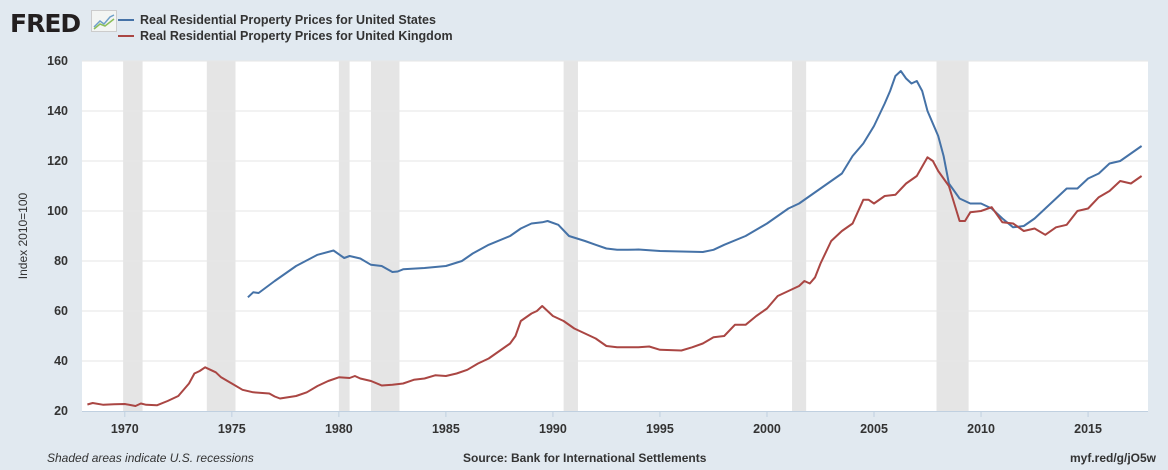 This screenshot has height=470, width=1168. What do you see at coordinates (1088, 429) in the screenshot?
I see `x-tick-label: 2015` at bounding box center [1088, 429].